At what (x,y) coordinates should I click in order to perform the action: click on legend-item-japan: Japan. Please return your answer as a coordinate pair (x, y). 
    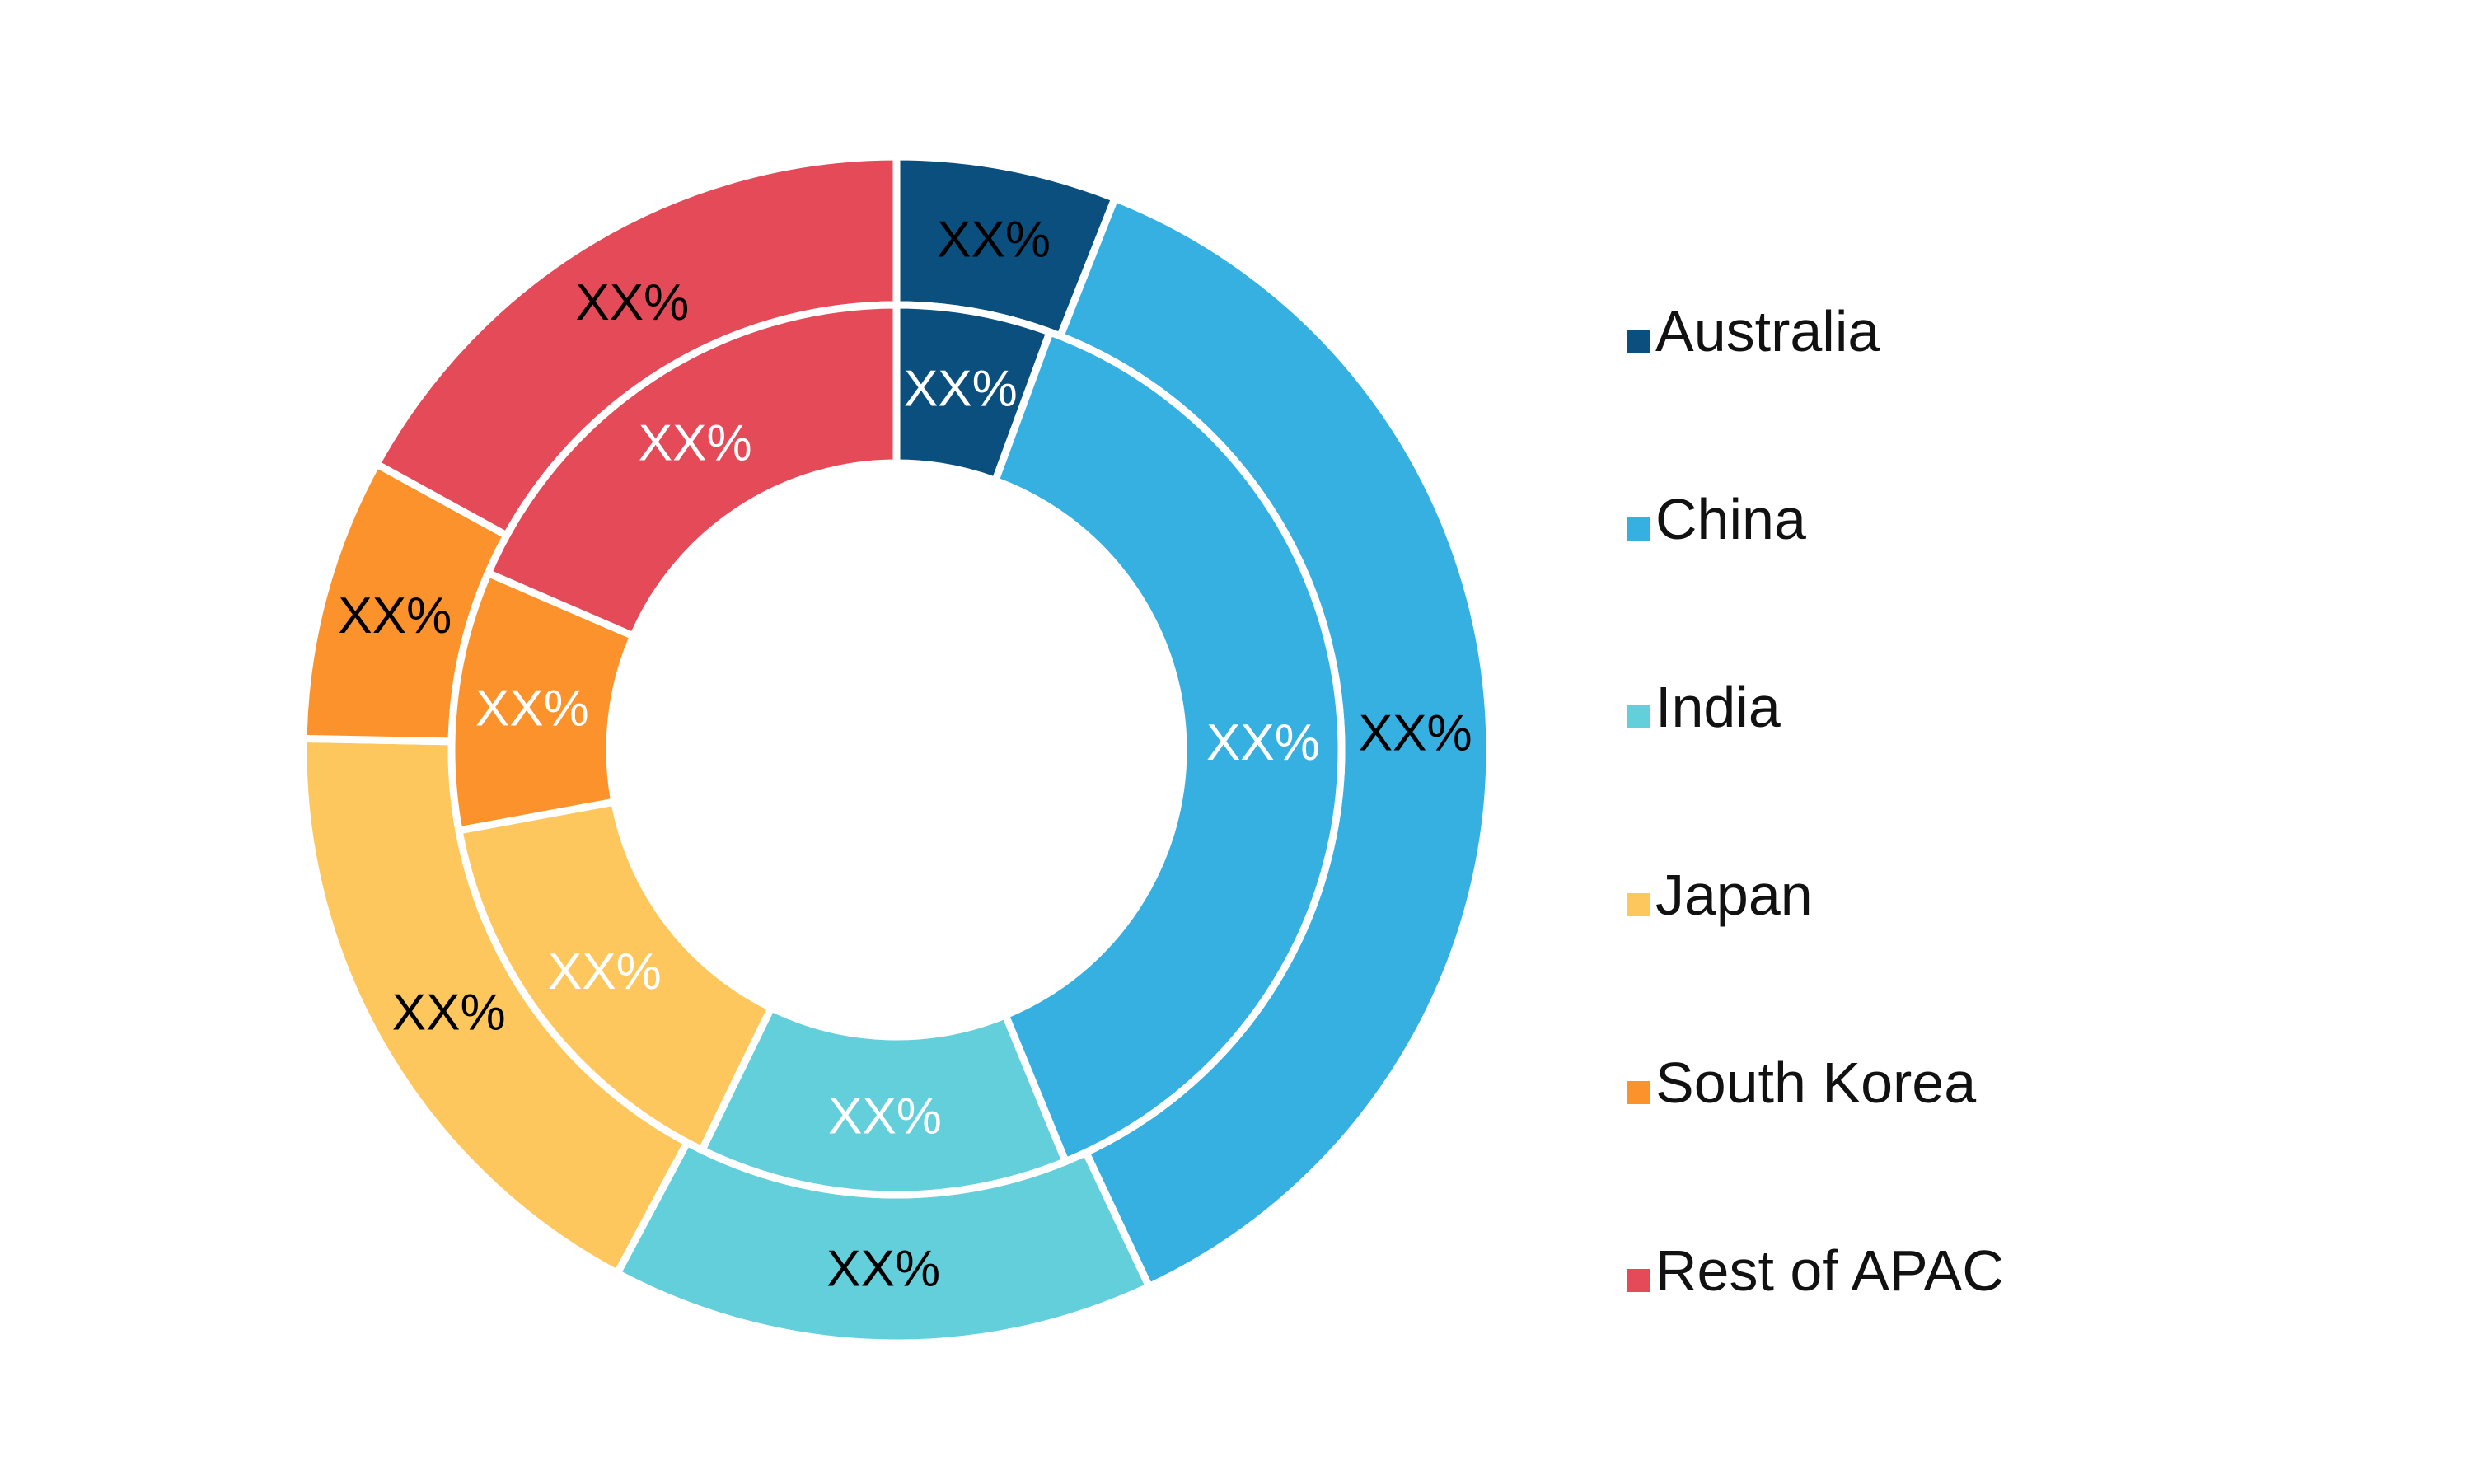
    Looking at the image, I should click on (1998, 905).